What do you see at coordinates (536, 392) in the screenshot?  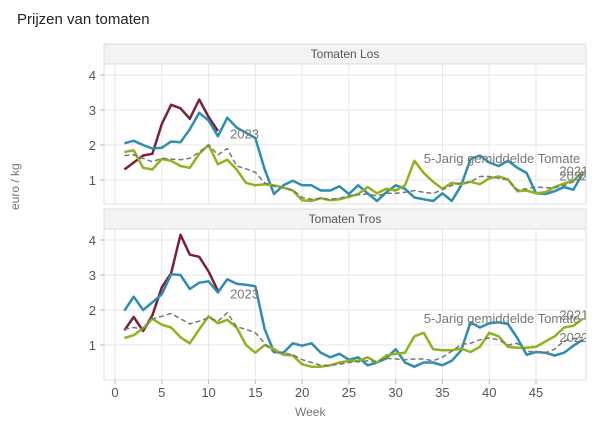 I see `x-tick-label: 45` at bounding box center [536, 392].